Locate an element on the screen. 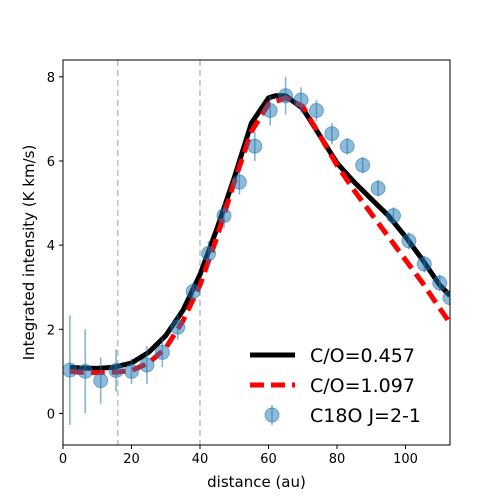 Image resolution: width=500 pixels, height=500 pixels. x-tick-label: 100 is located at coordinates (405, 459).